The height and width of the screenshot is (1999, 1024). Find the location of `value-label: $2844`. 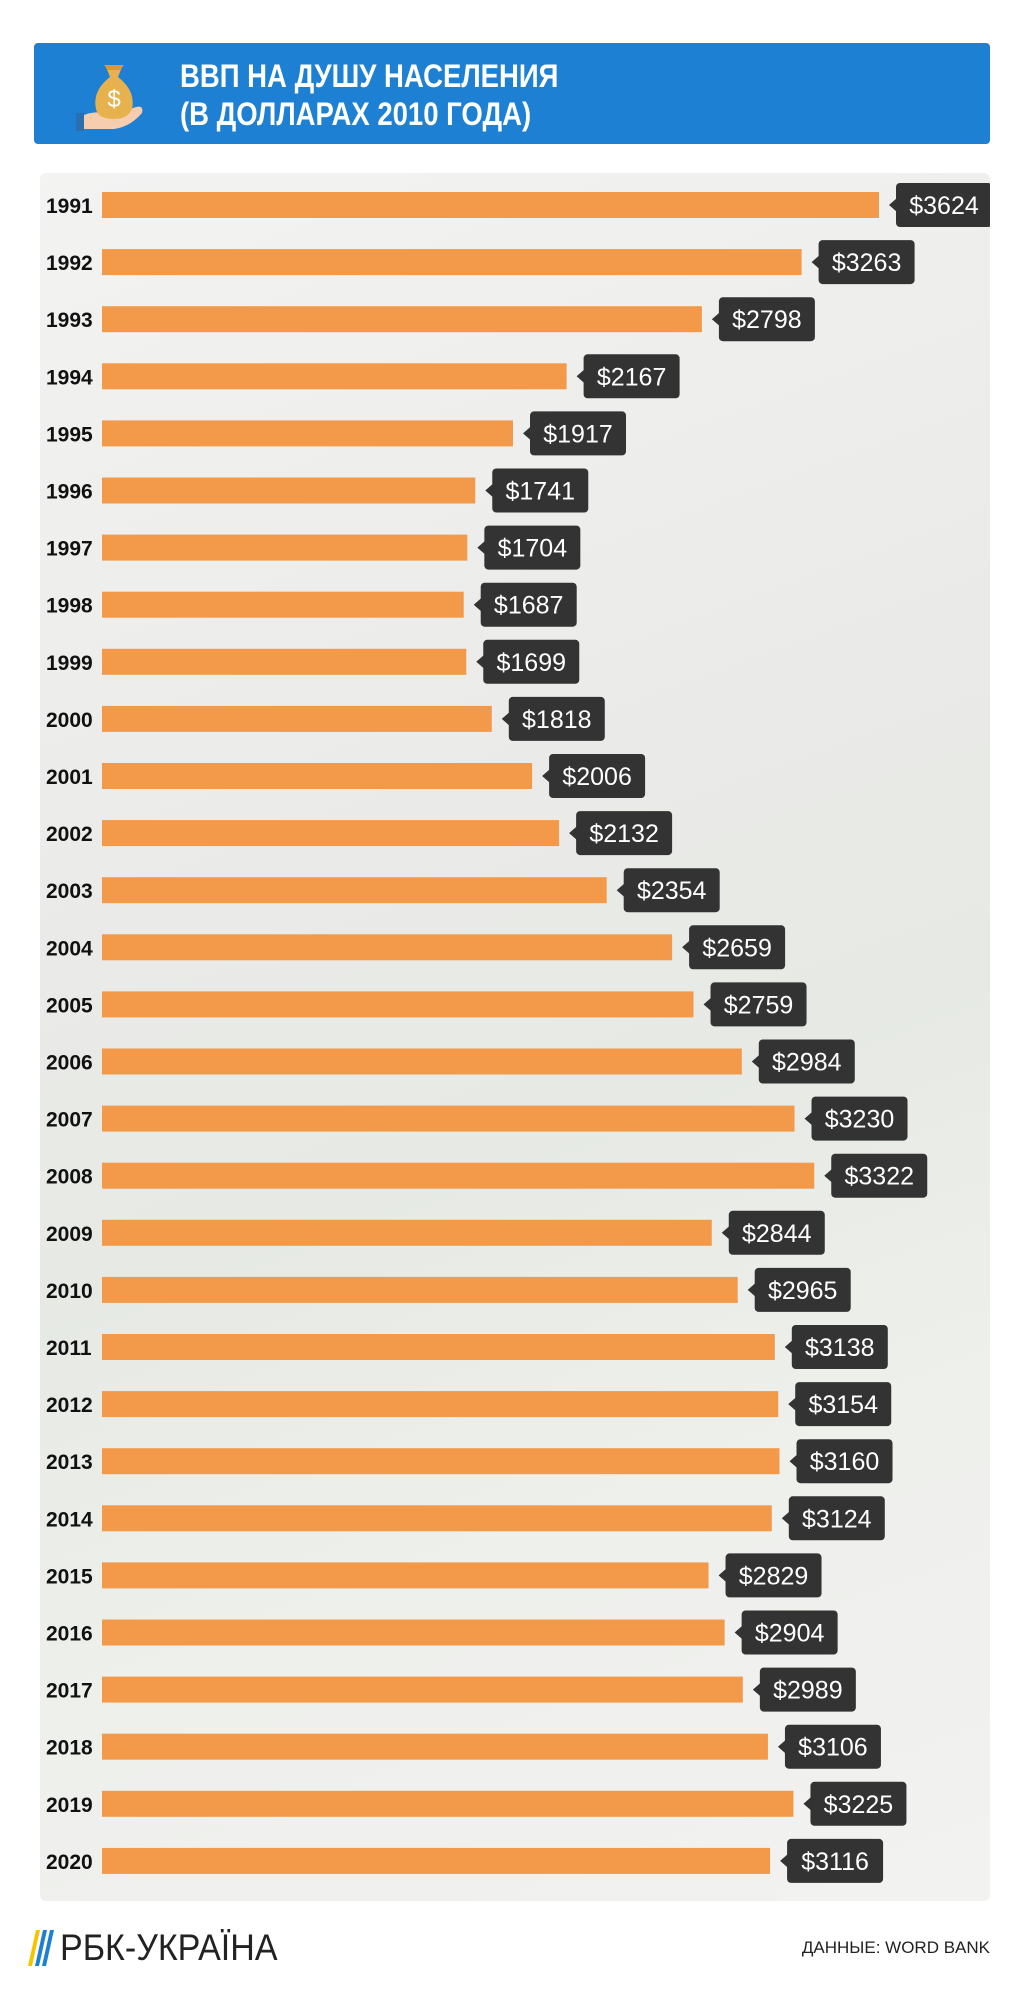

value-label: $2844 is located at coordinates (777, 1234).